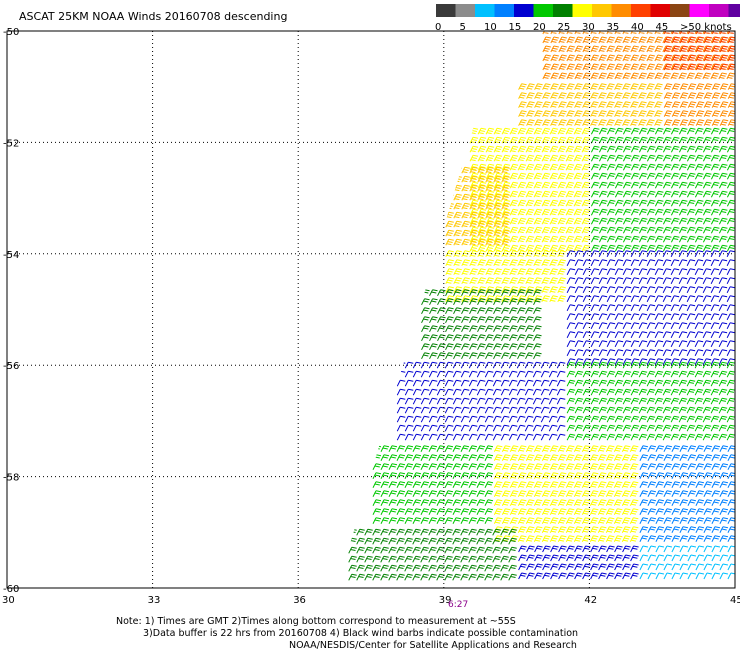 This screenshot has width=740, height=650. Describe the element at coordinates (590, 600) in the screenshot. I see `longitude-label: 42` at that location.